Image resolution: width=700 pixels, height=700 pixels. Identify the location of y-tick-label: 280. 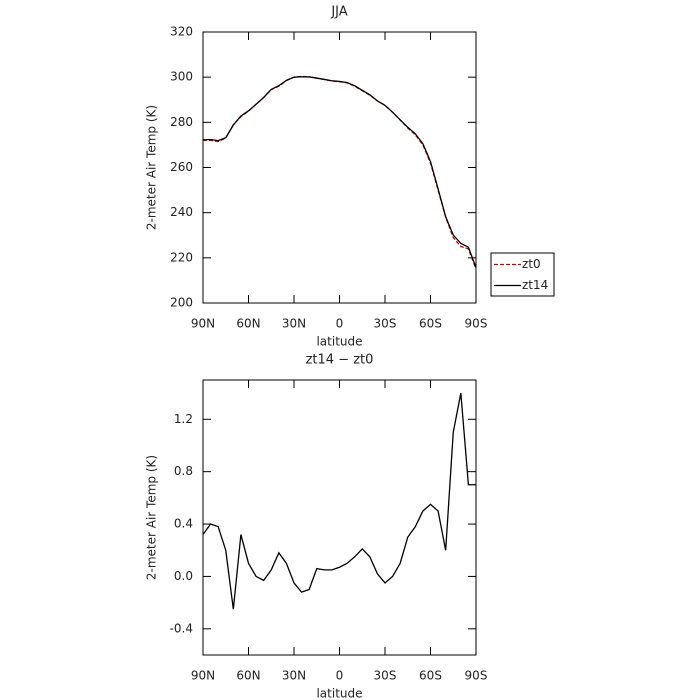
(181, 122).